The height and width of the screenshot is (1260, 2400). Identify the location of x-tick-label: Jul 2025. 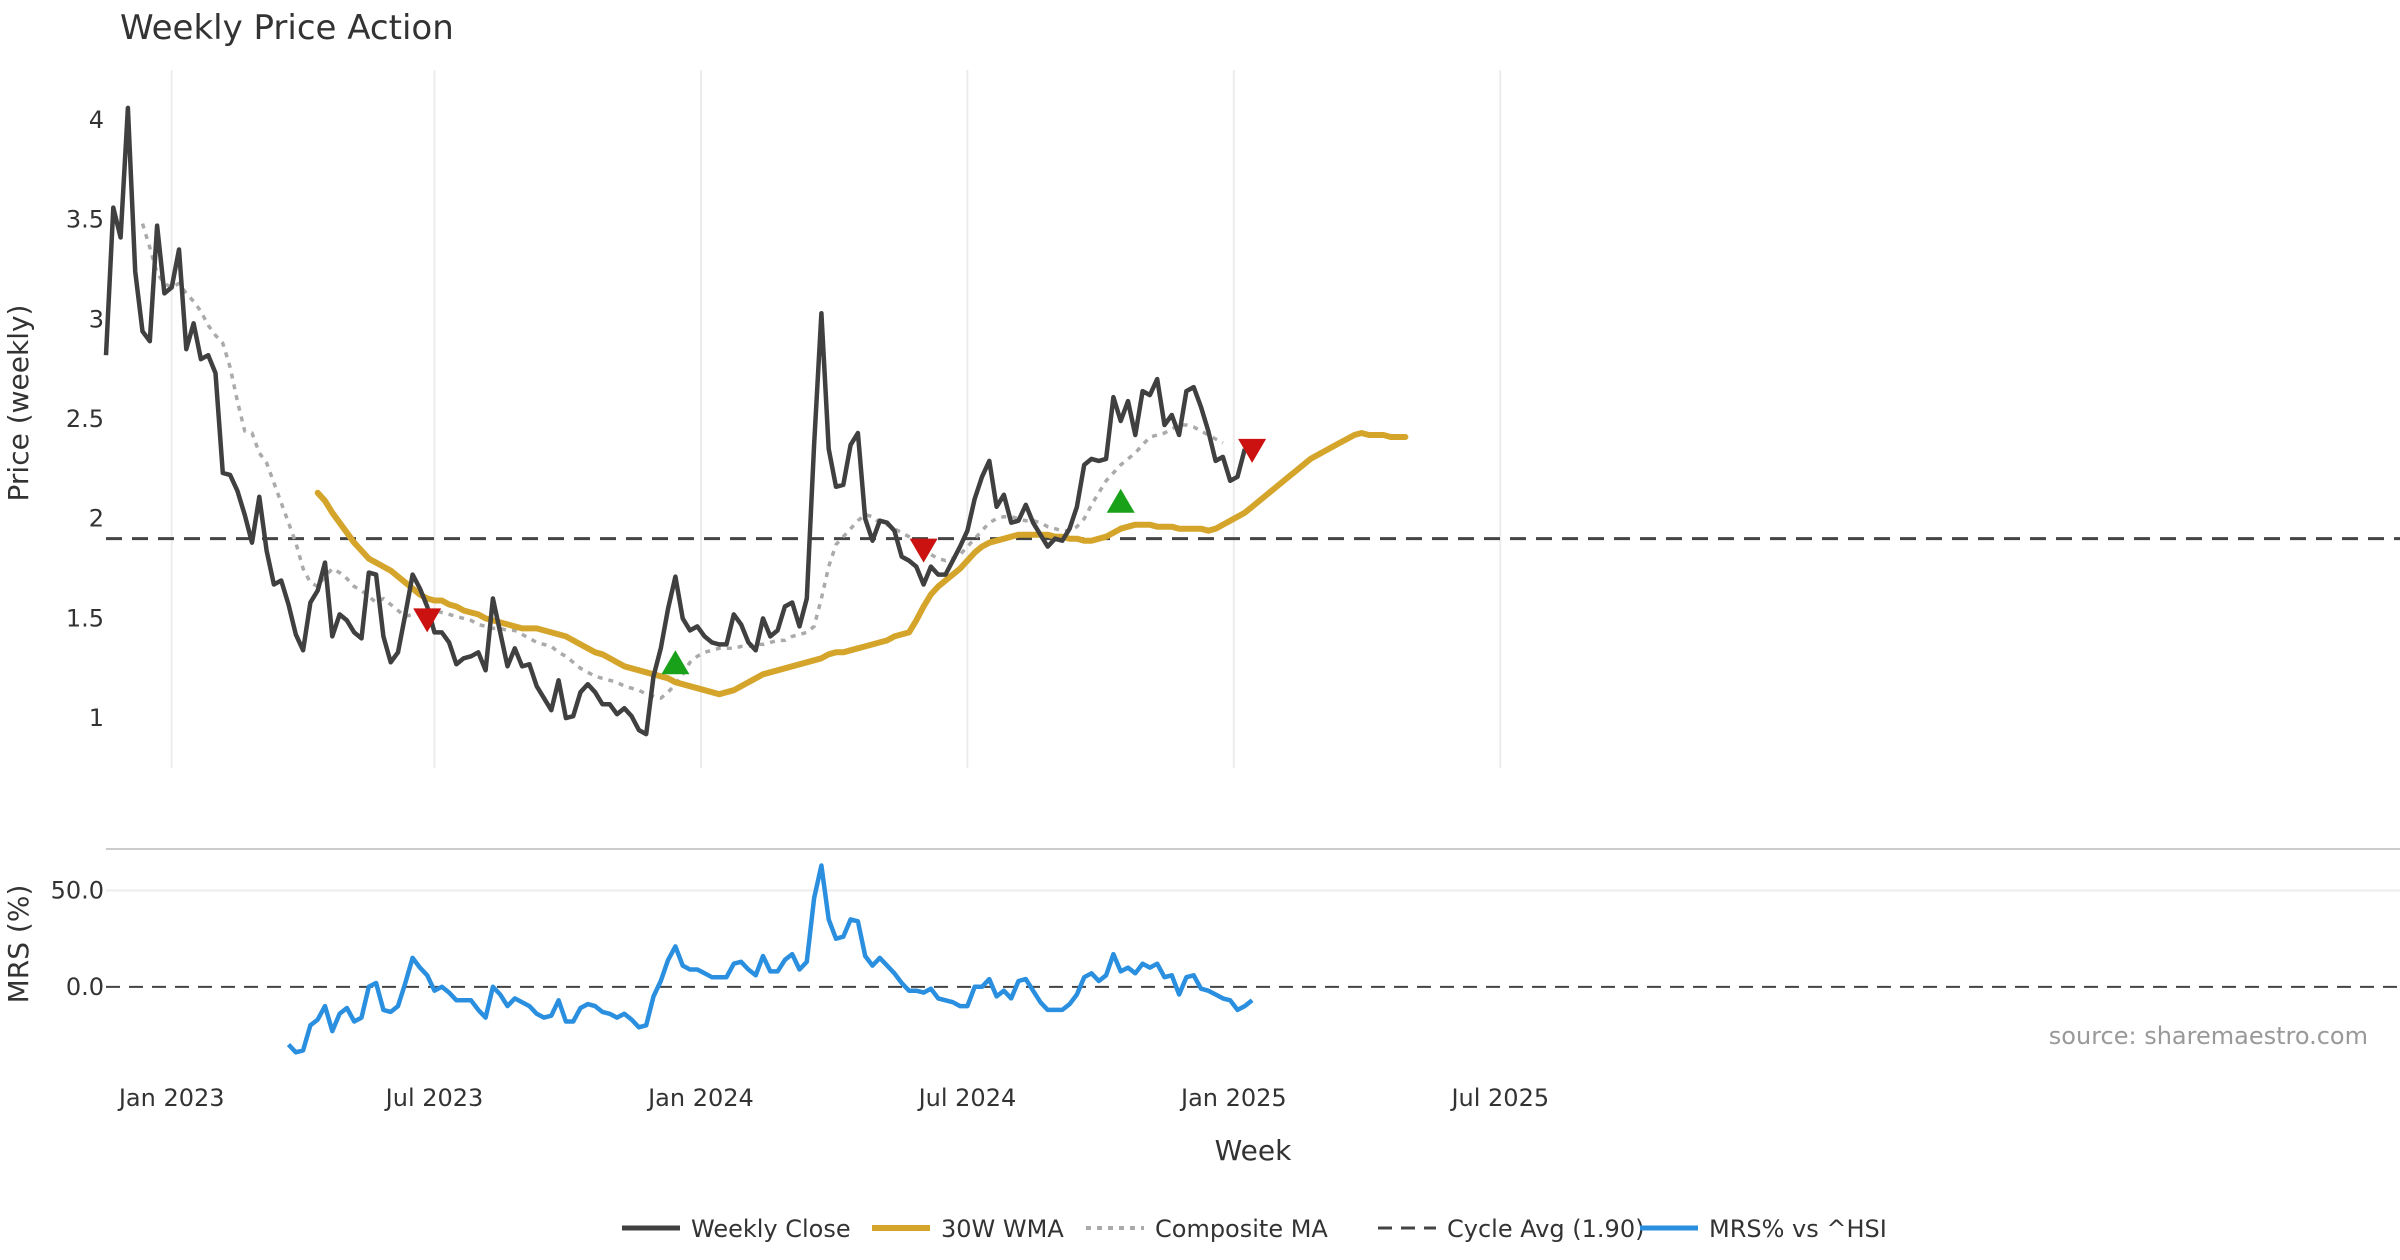
(1499, 1098).